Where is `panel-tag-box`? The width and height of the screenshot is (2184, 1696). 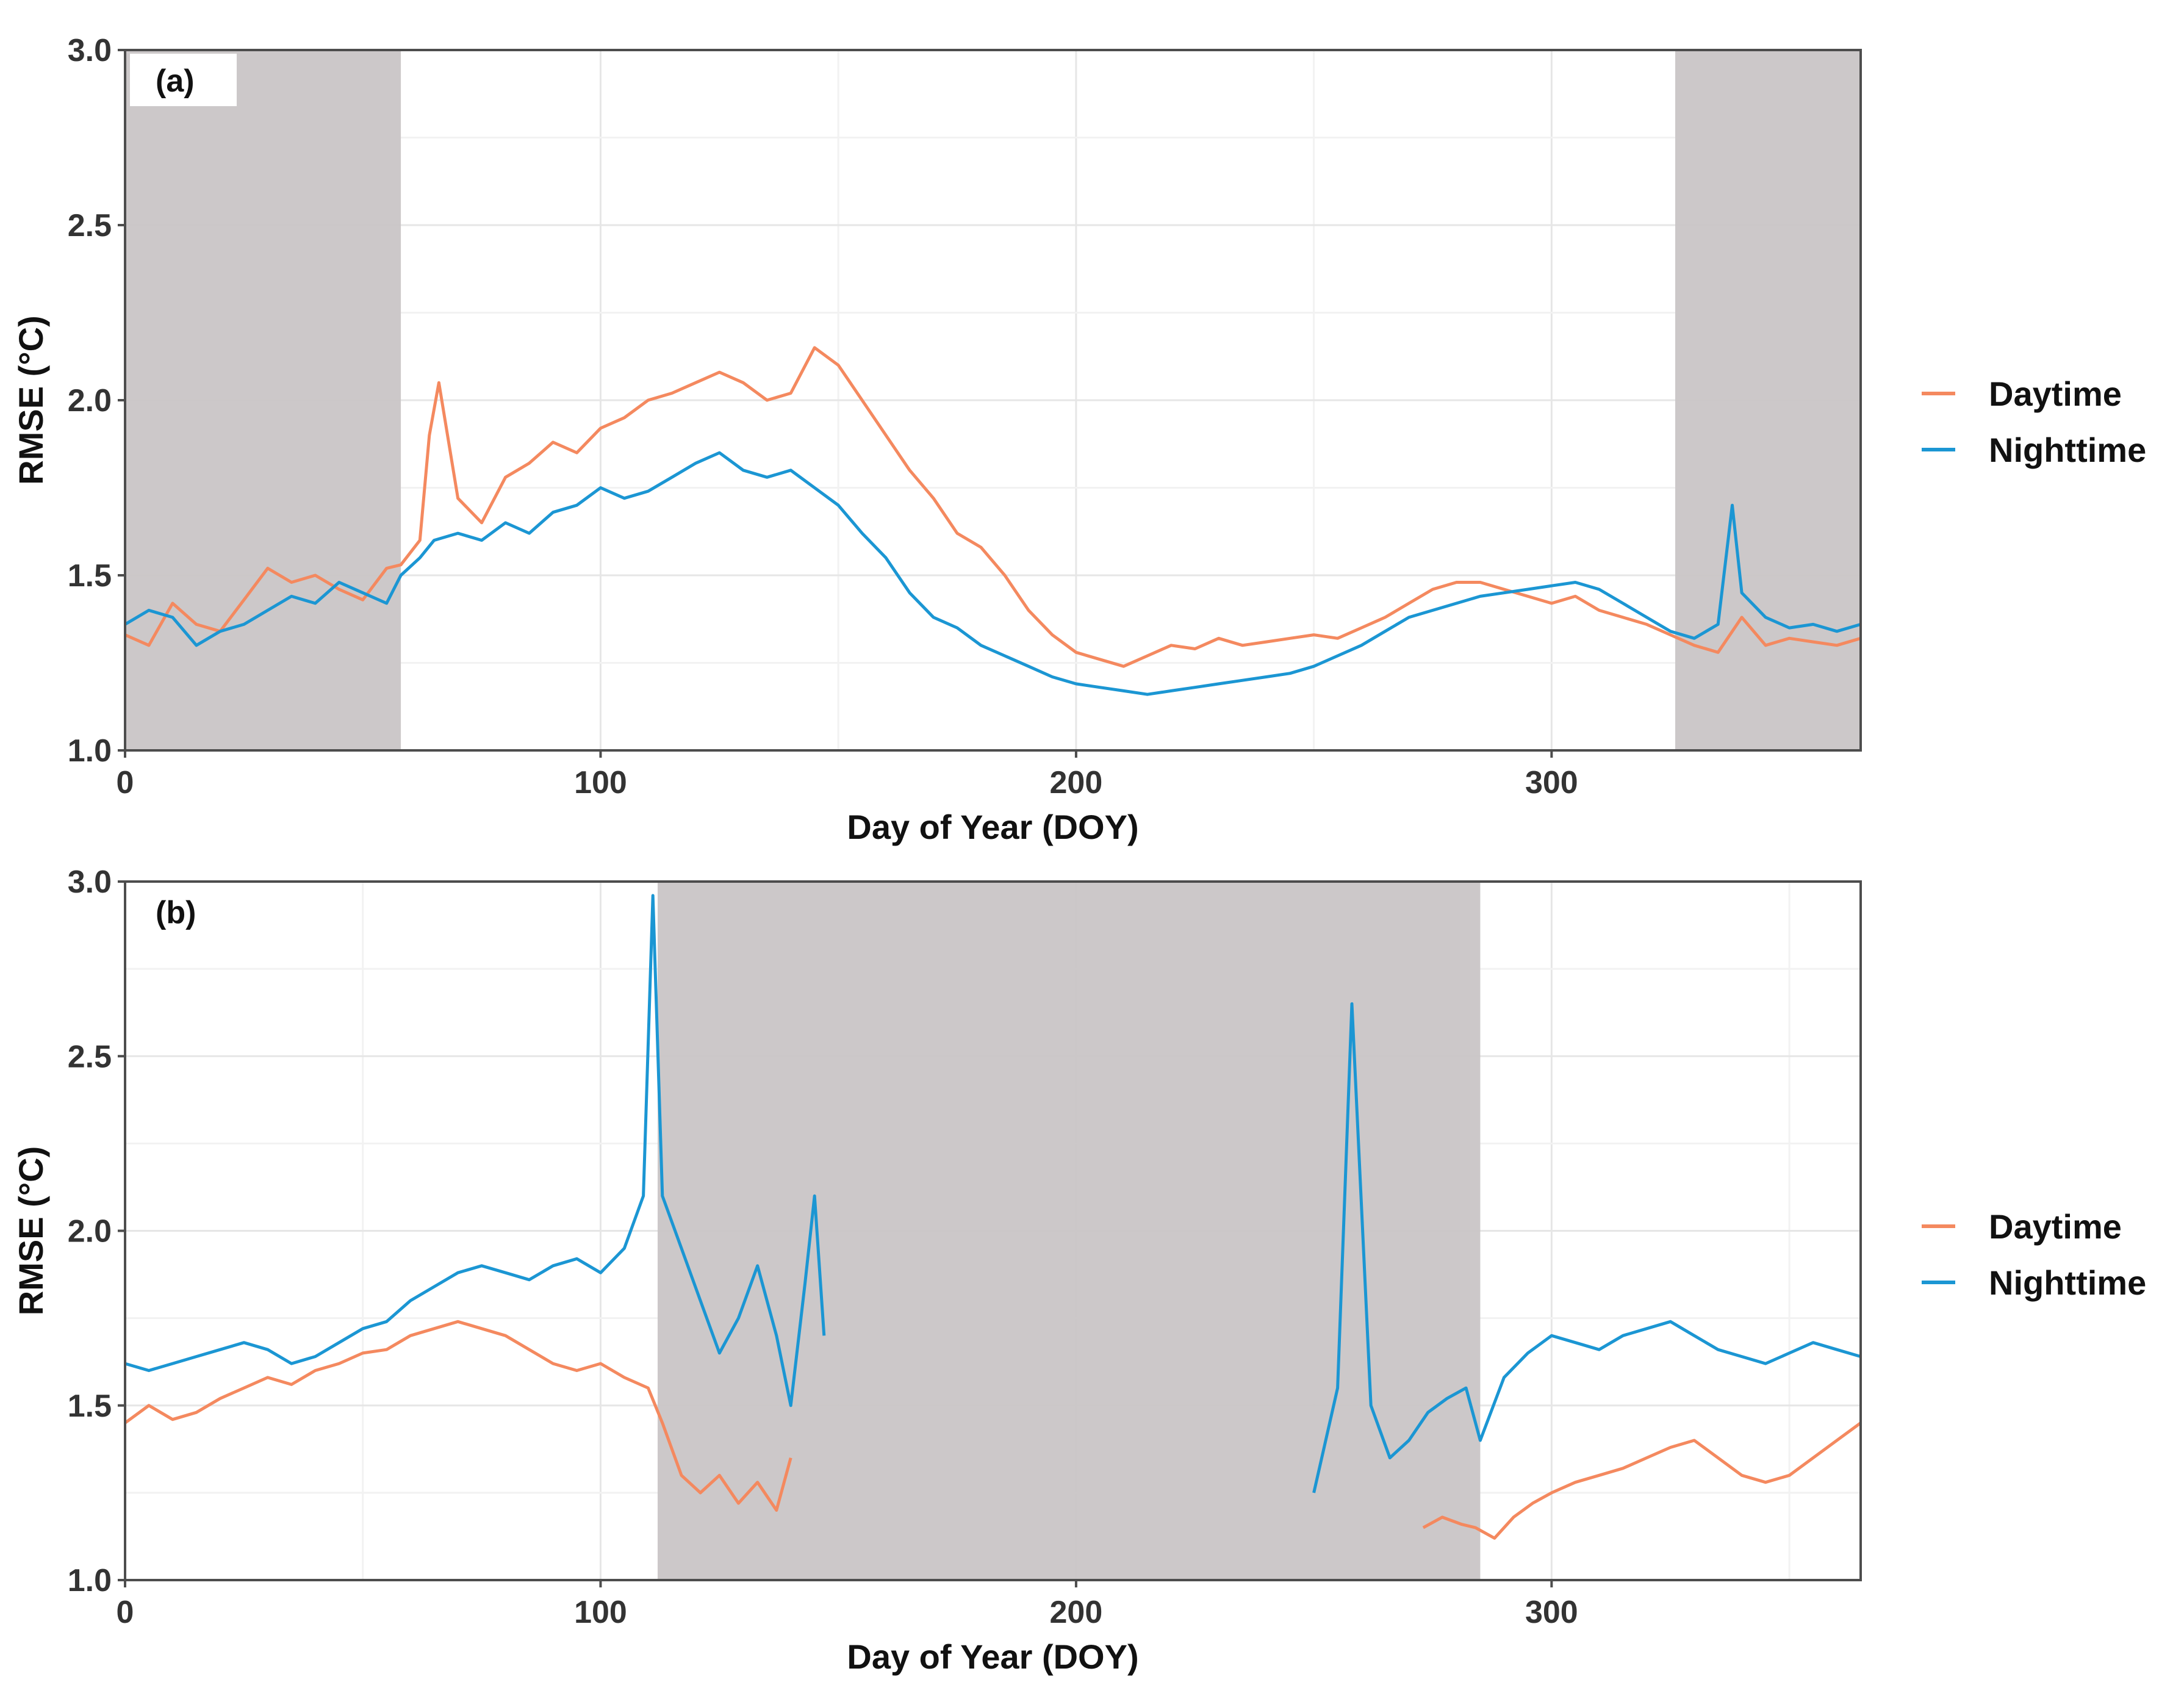 panel-tag-box is located at coordinates (184, 80).